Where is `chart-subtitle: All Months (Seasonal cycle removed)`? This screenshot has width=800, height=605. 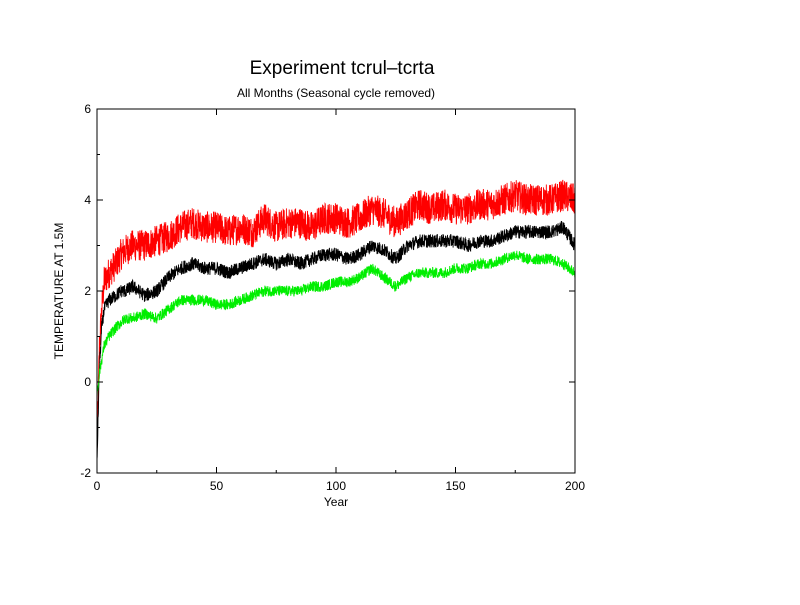 chart-subtitle: All Months (Seasonal cycle removed) is located at coordinates (336, 93).